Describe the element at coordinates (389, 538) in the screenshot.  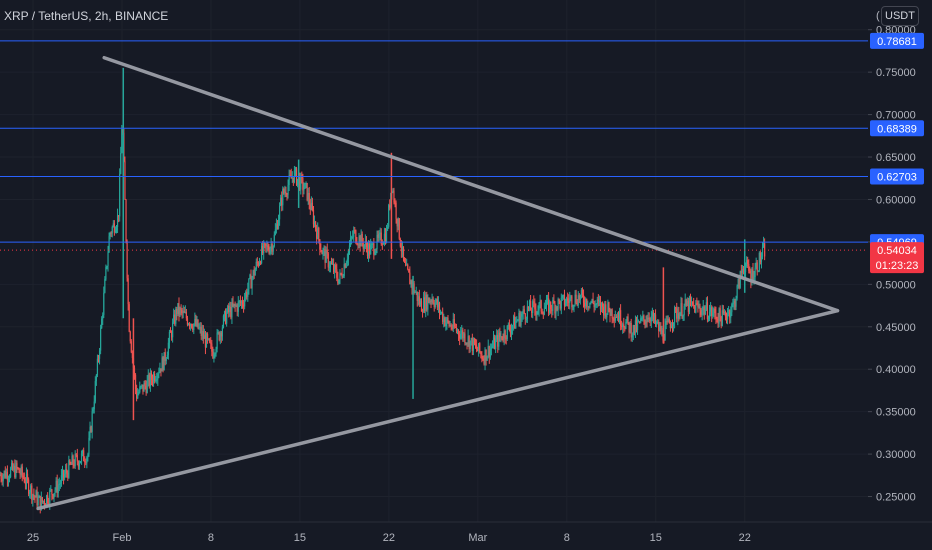
I see `time-axis: 25 Feb 8 15 22 Mar 8 15 22` at that location.